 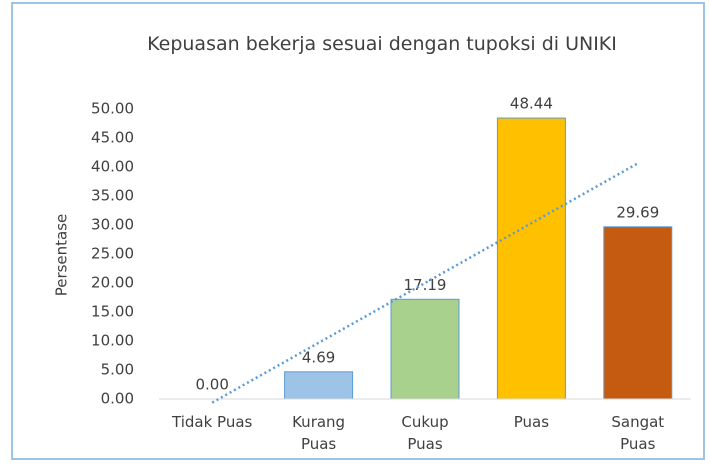 What do you see at coordinates (637, 212) in the screenshot?
I see `data-label: 29.69` at bounding box center [637, 212].